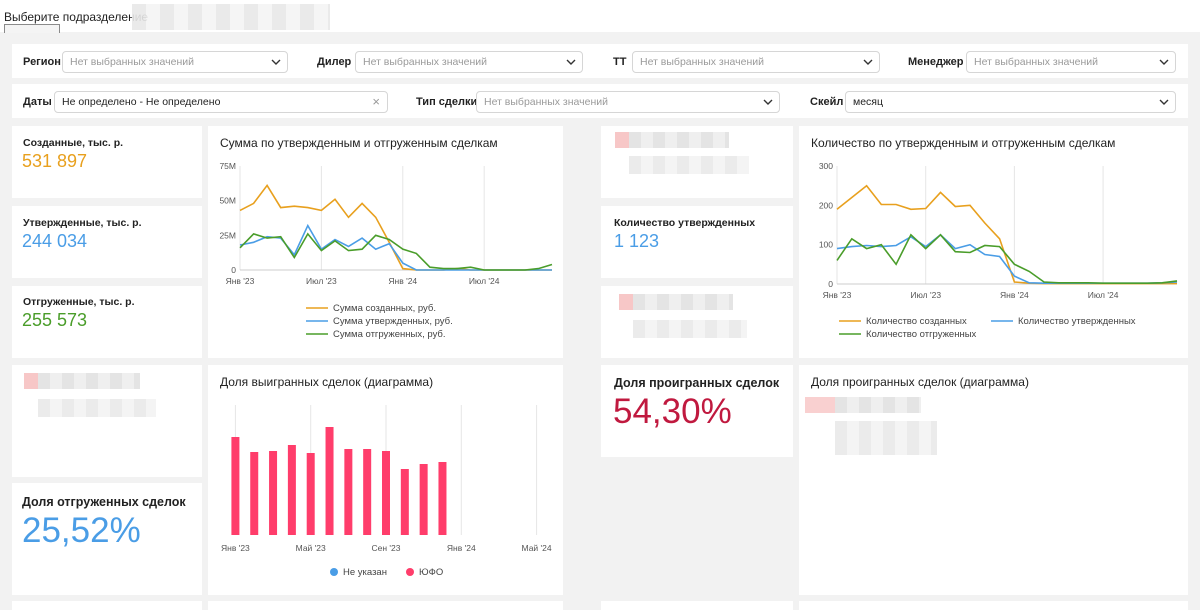 This screenshot has height=610, width=1200. I want to click on kpi-shipped-value: 255 573, so click(55, 320).